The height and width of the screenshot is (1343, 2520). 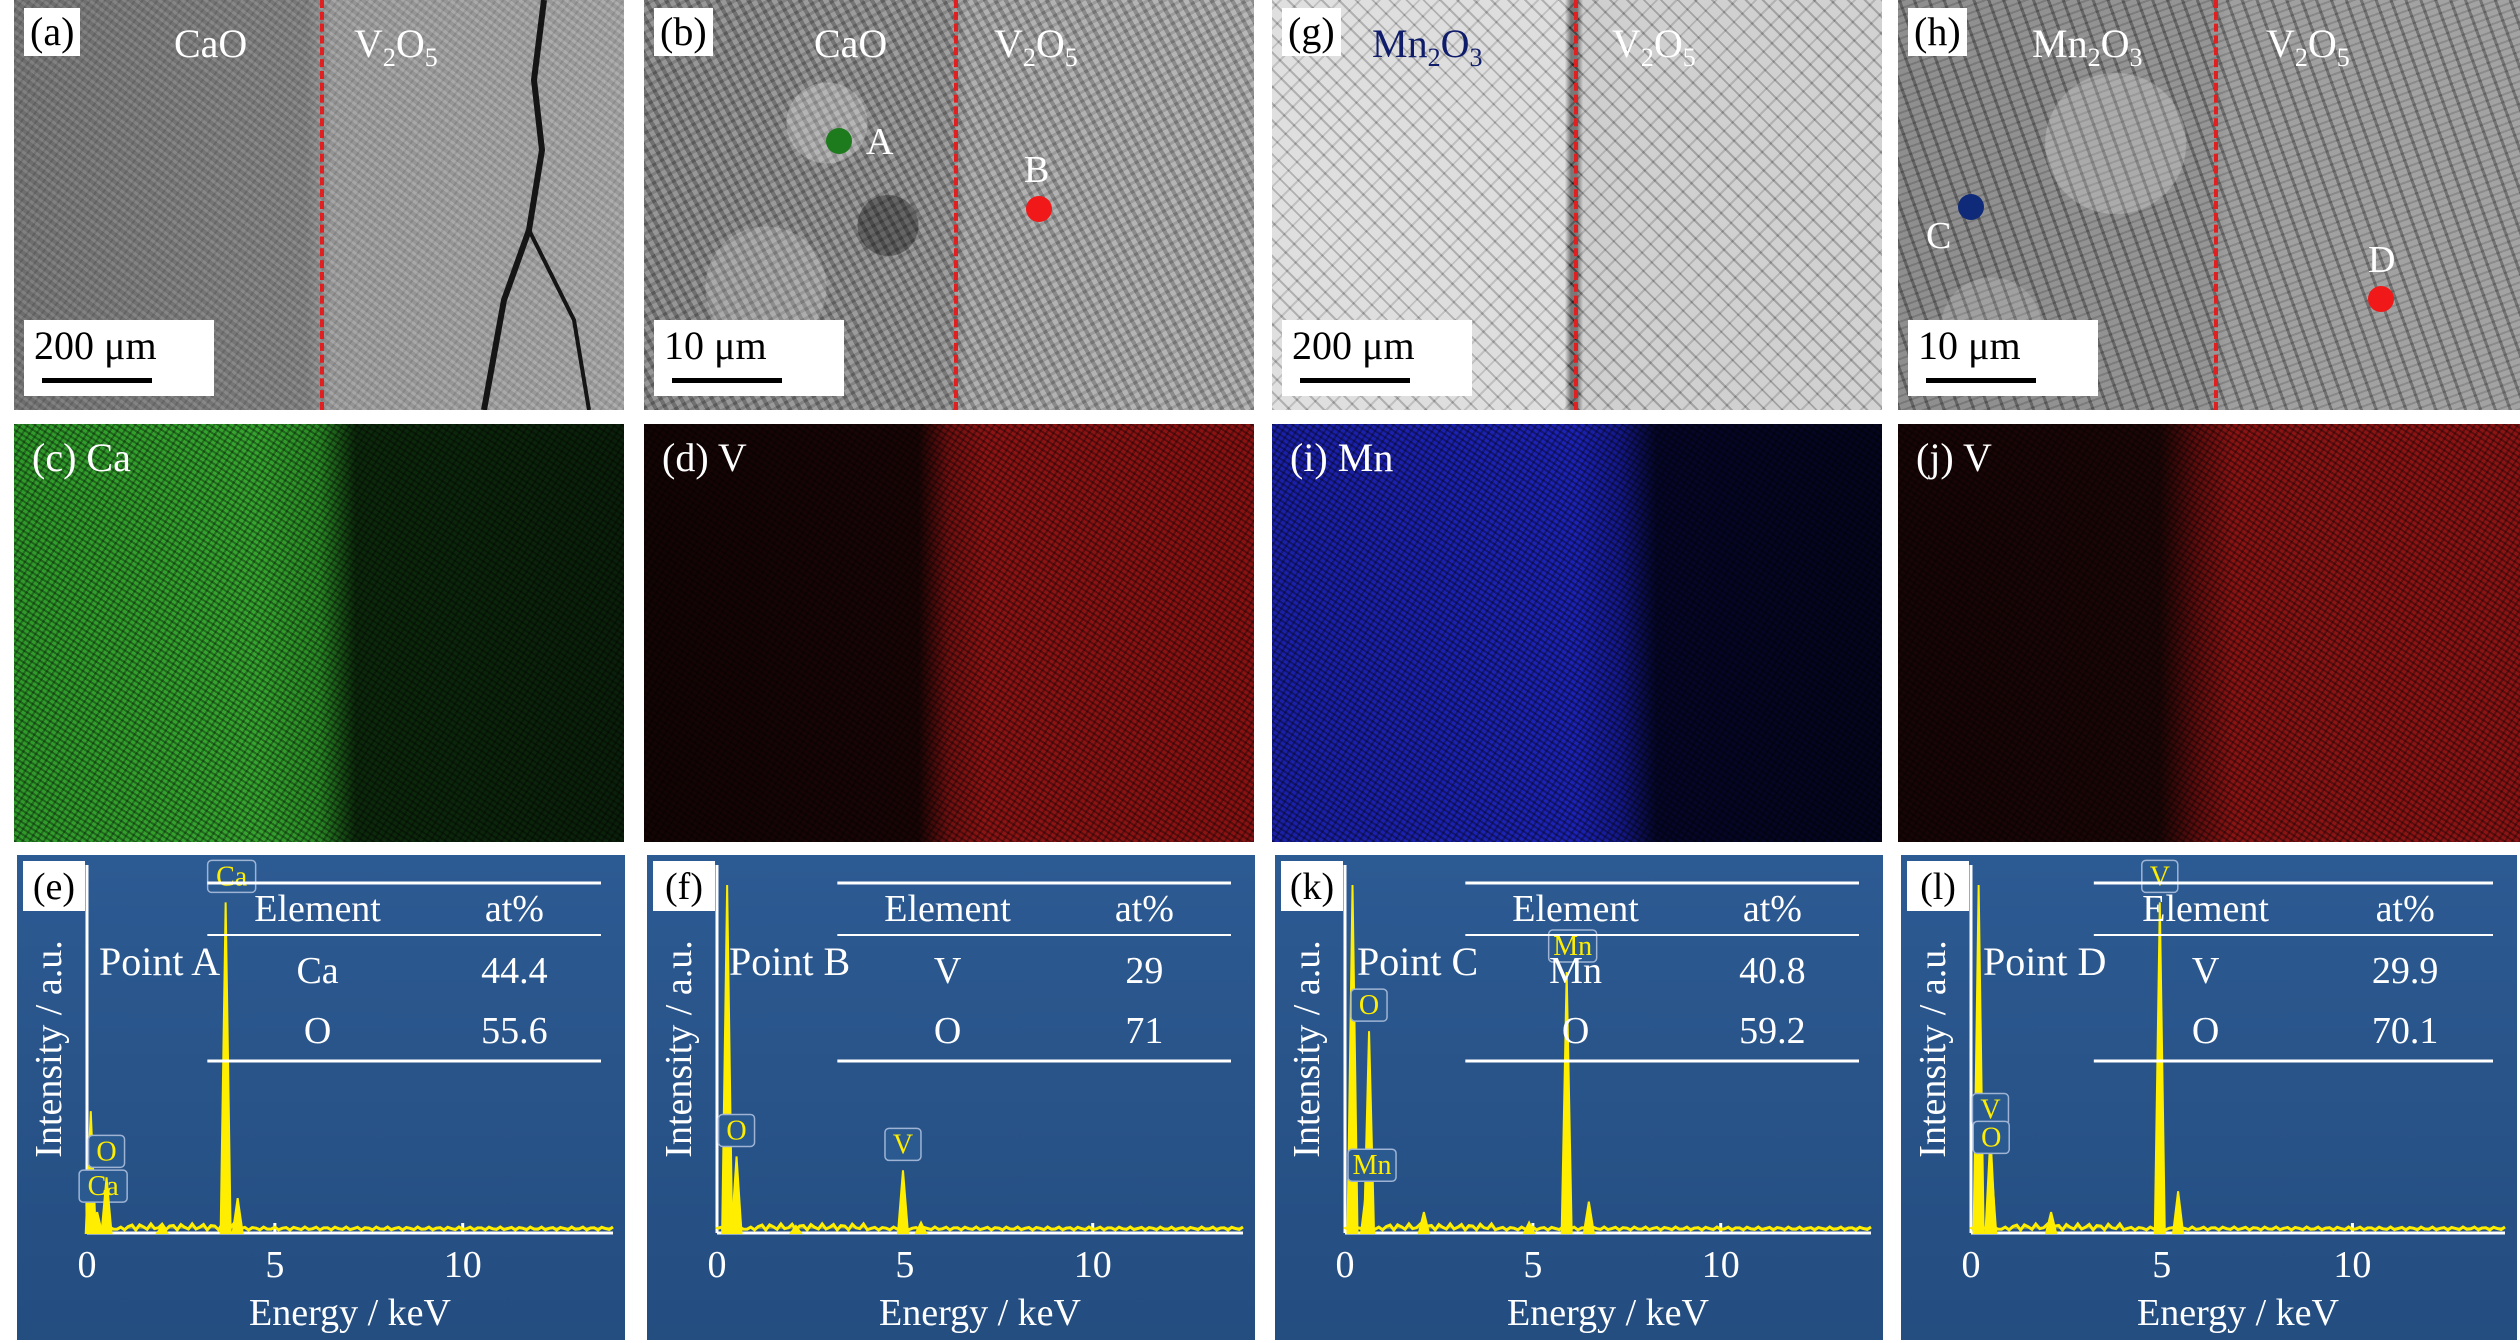 I want to click on map-label: (j) V, so click(x=1954, y=458).